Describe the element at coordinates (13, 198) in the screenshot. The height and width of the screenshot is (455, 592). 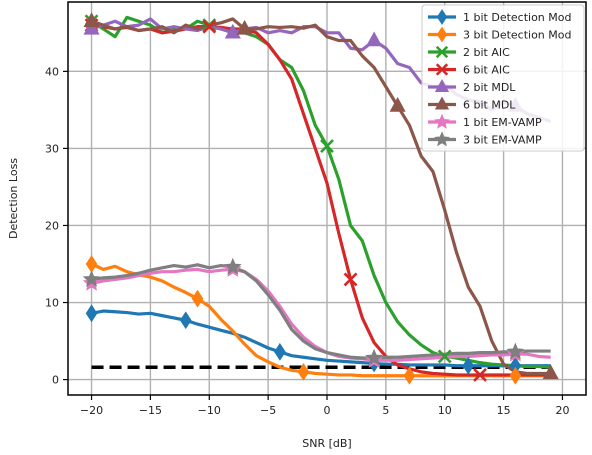
I see `y-axis-label: Detection Loss` at that location.